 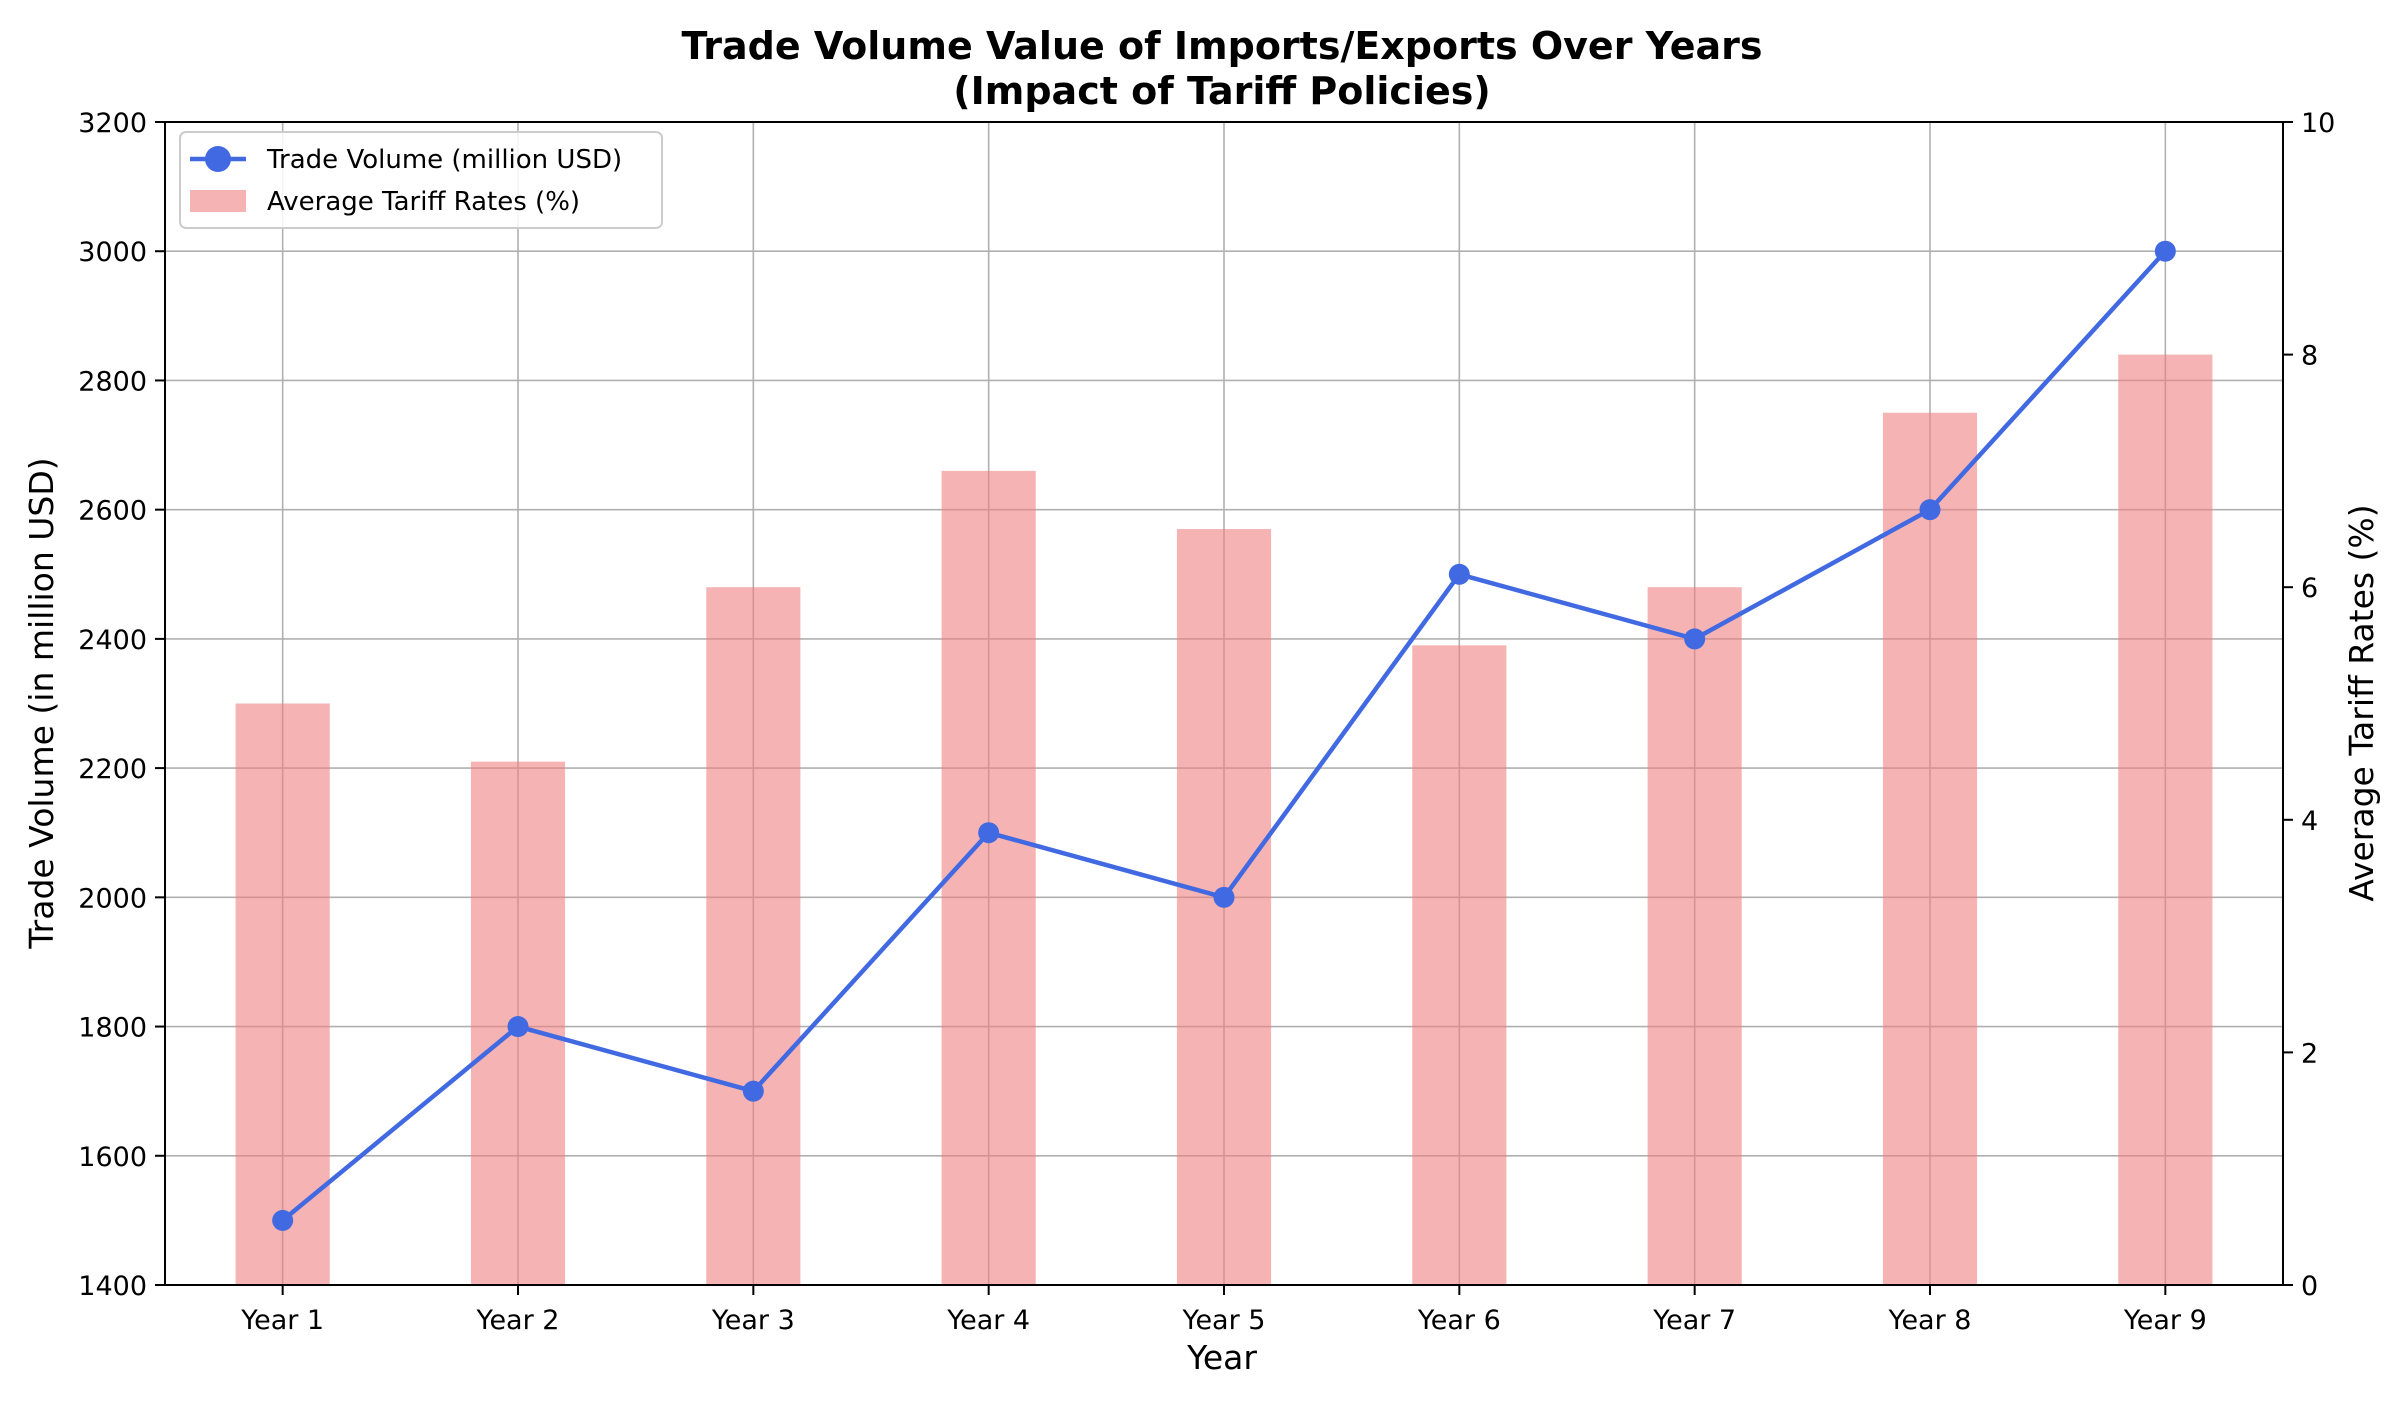 I want to click on x-tick-label: Year 6, so click(x=1459, y=1320).